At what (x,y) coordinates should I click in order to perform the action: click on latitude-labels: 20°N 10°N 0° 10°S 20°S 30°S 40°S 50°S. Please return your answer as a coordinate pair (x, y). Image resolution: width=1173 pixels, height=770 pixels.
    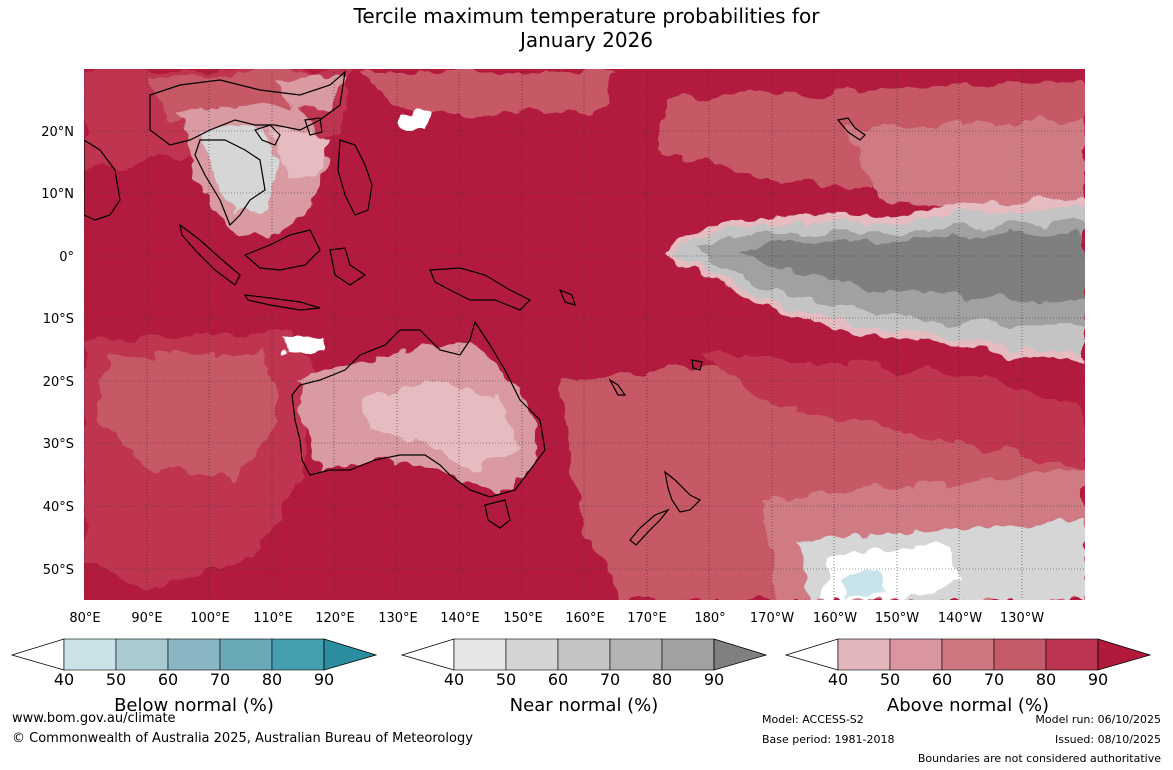
    Looking at the image, I should click on (57, 351).